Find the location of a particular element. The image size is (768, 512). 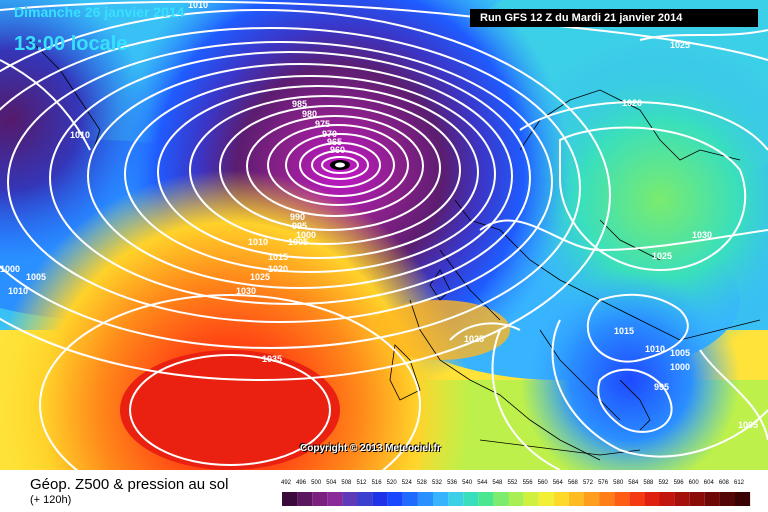

color-scale-label: 520 is located at coordinates (391, 483).